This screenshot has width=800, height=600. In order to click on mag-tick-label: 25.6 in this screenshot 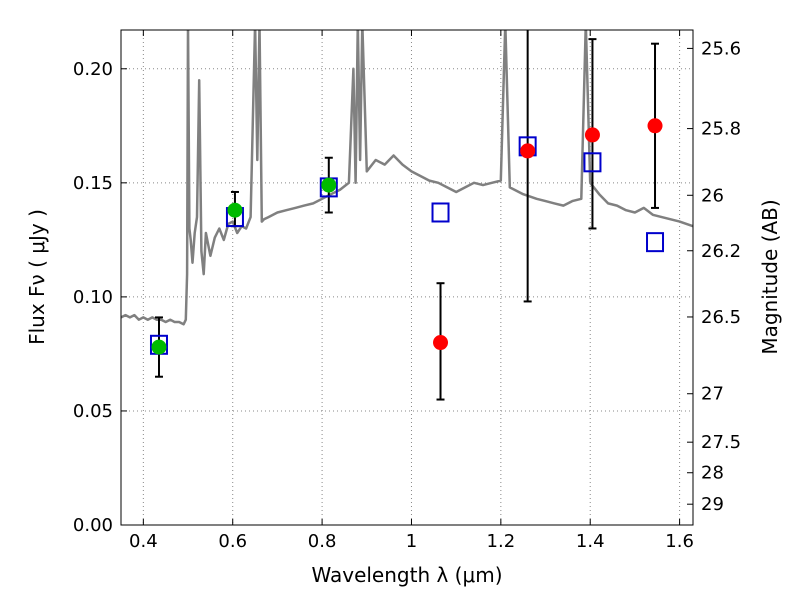, I will do `click(721, 48)`.